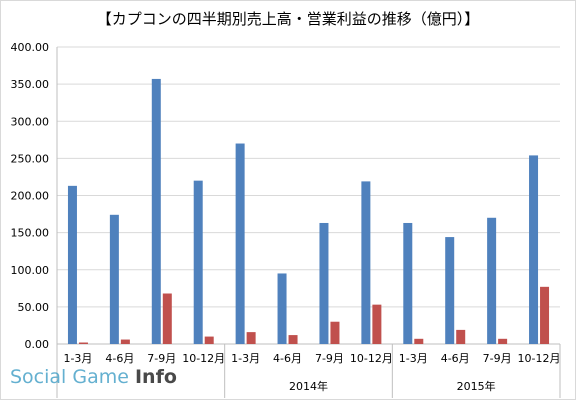  What do you see at coordinates (30, 121) in the screenshot?
I see `y-tick-label: 300.00` at bounding box center [30, 121].